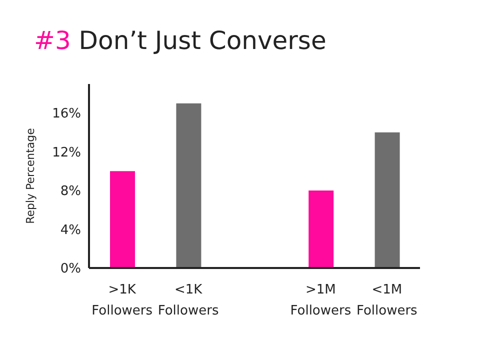  I want to click on y-tick-label: 16%, so click(66, 114).